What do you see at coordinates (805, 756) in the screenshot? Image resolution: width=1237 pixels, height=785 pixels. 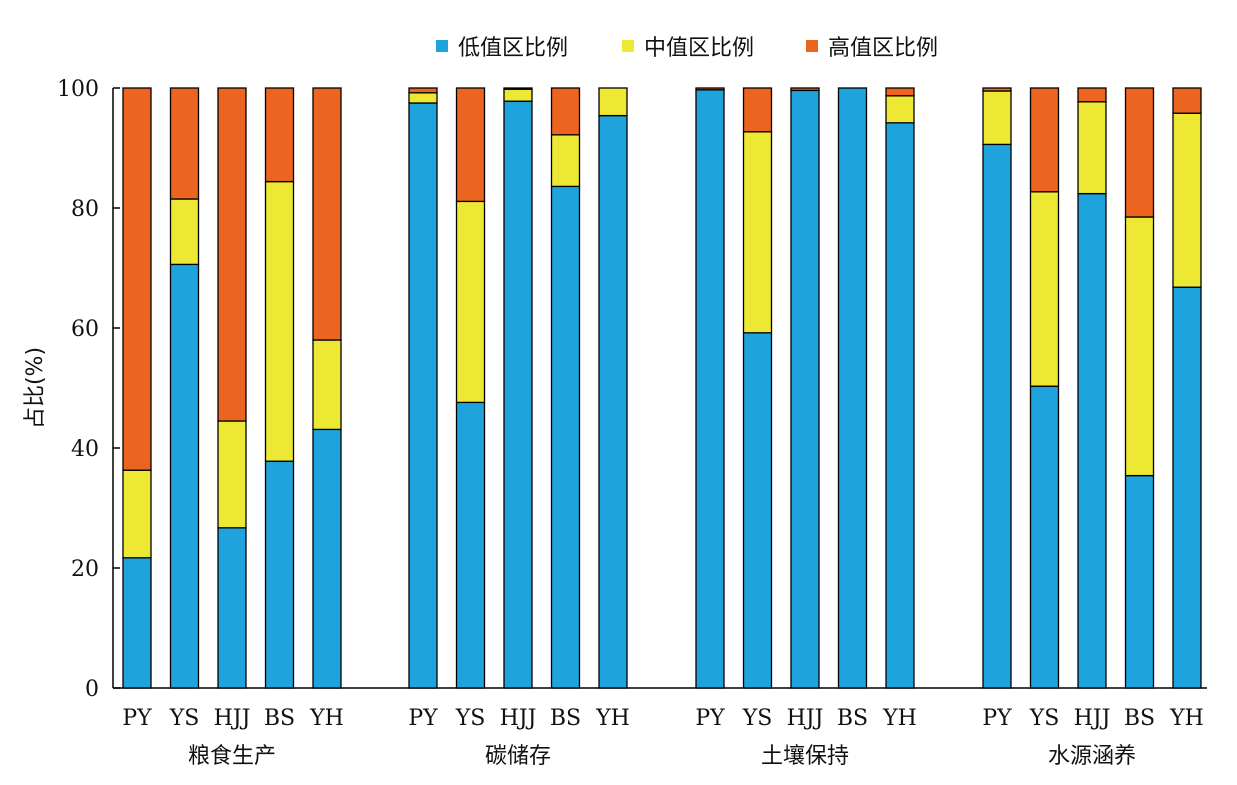 I see `group-label: 土壤保持` at bounding box center [805, 756].